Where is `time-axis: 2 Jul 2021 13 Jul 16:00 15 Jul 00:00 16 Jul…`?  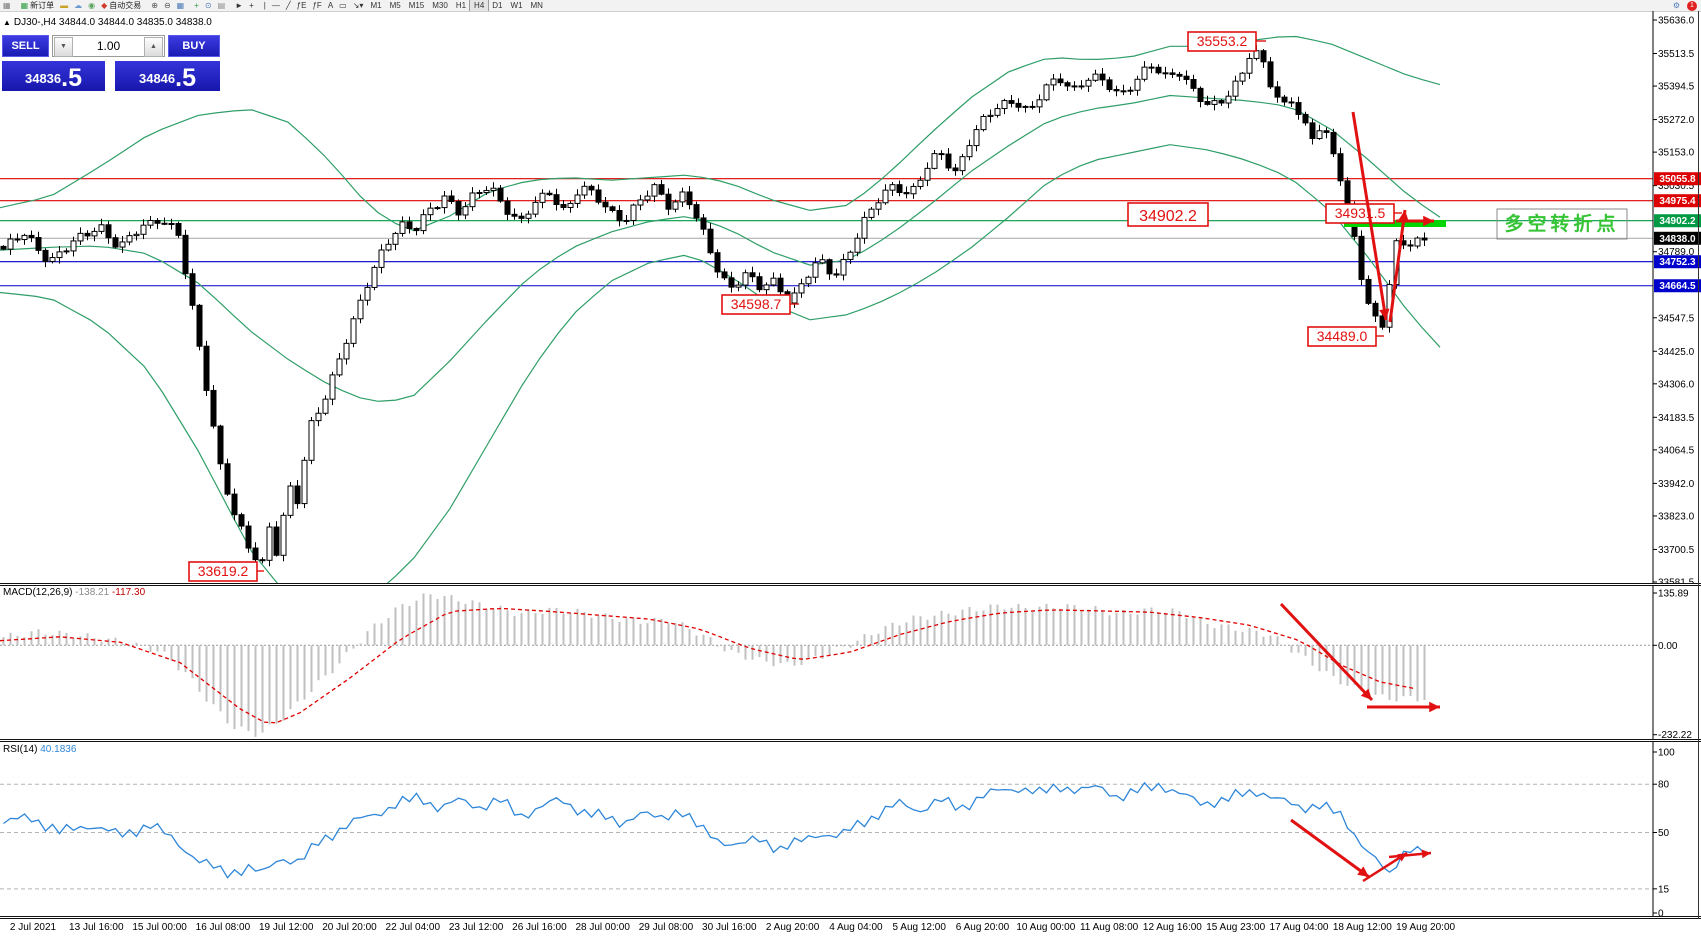 time-axis: 2 Jul 2021 13 Jul 16:00 15 Jul 00:00 16 Jul… is located at coordinates (850, 927).